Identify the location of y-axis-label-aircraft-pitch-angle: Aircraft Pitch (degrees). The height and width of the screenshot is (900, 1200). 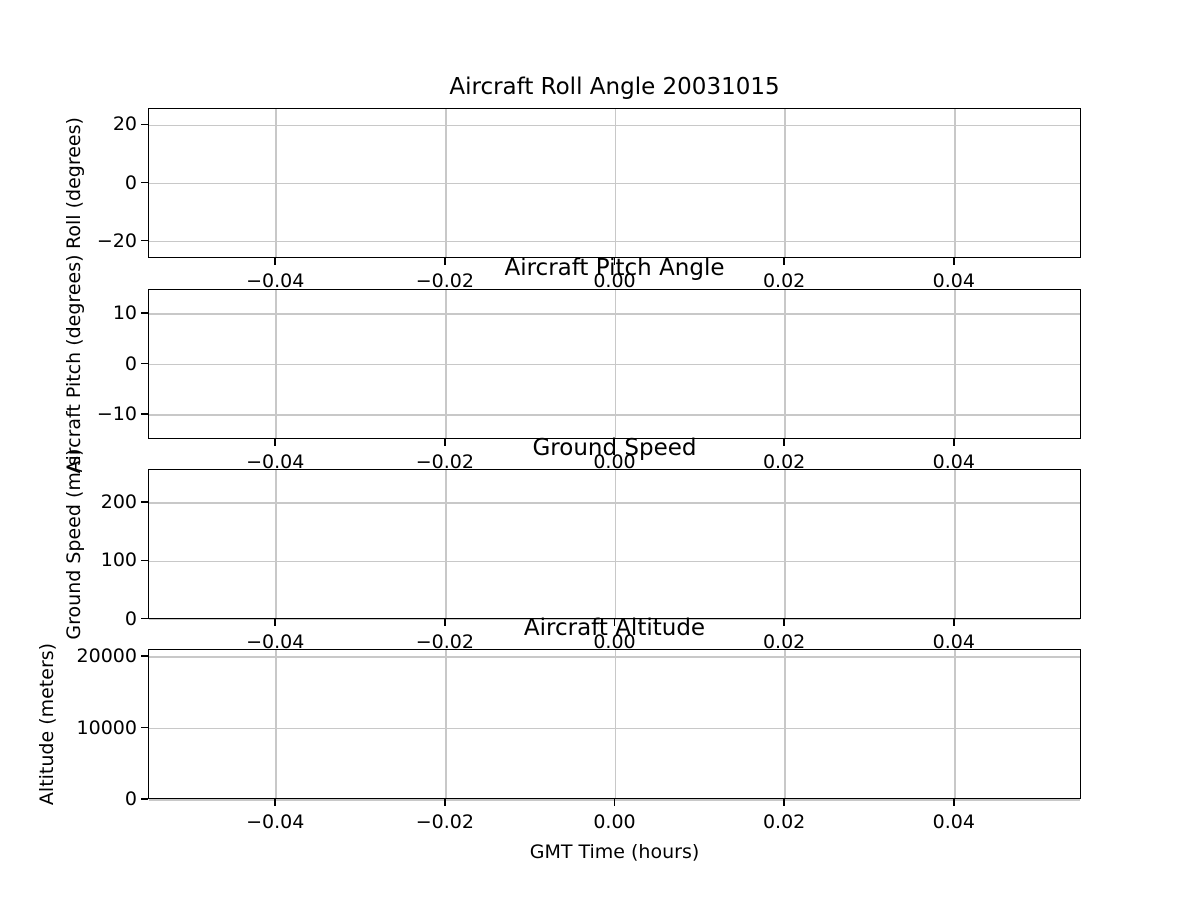
(74, 363).